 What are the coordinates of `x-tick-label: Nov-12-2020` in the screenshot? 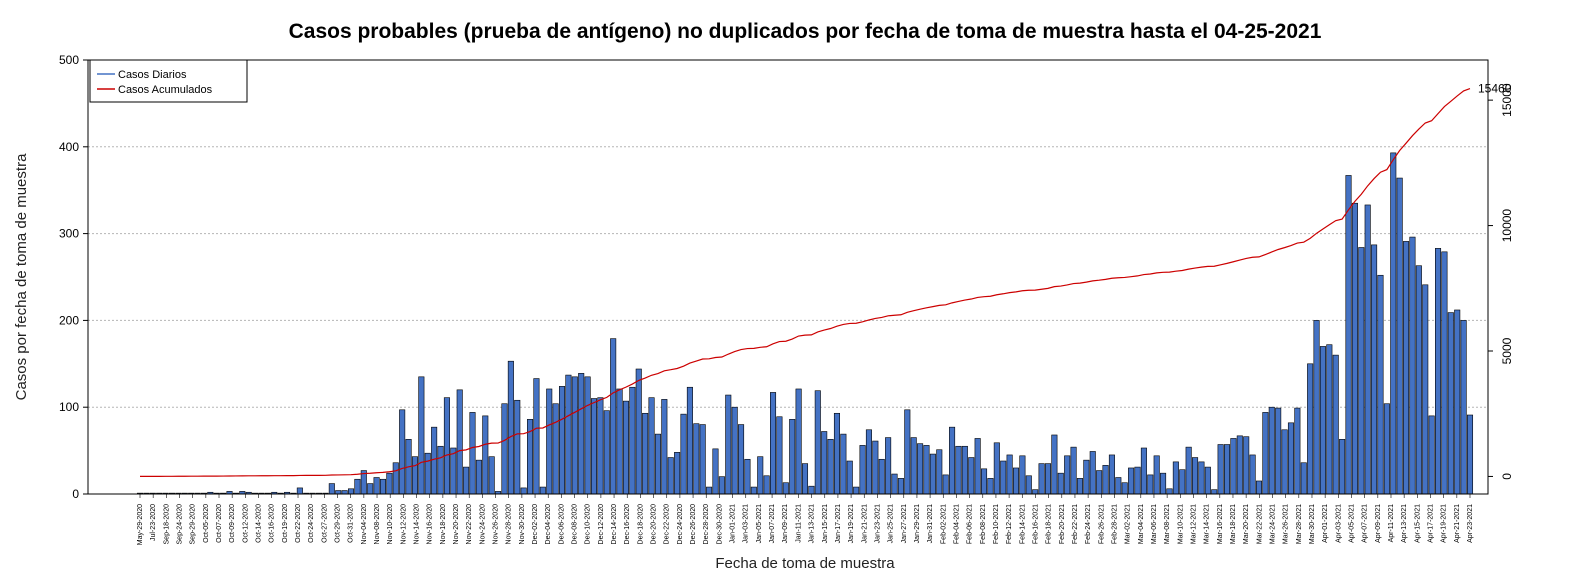 It's located at (403, 524).